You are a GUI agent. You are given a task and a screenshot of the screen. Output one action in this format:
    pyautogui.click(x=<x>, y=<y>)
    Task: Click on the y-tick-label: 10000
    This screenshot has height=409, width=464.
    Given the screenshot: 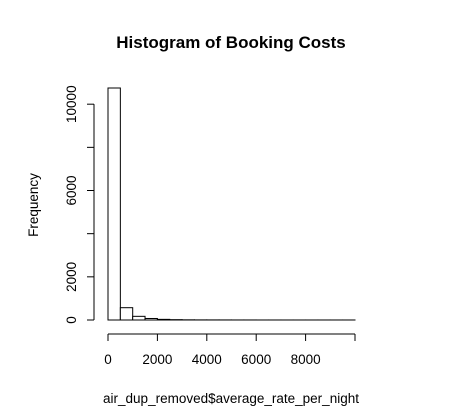 What is the action you would take?
    pyautogui.click(x=71, y=104)
    